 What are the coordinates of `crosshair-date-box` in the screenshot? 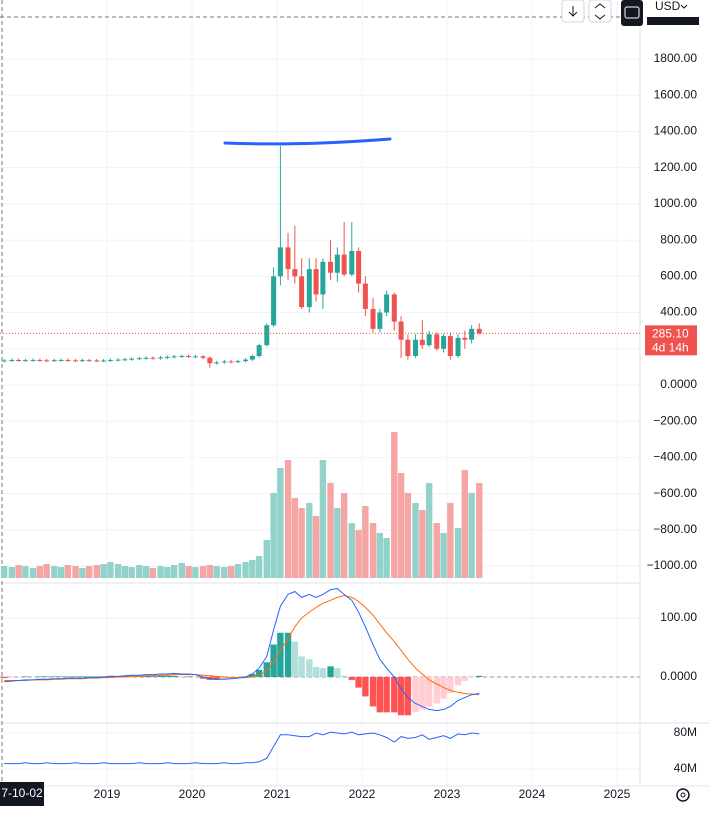 It's located at (22, 794).